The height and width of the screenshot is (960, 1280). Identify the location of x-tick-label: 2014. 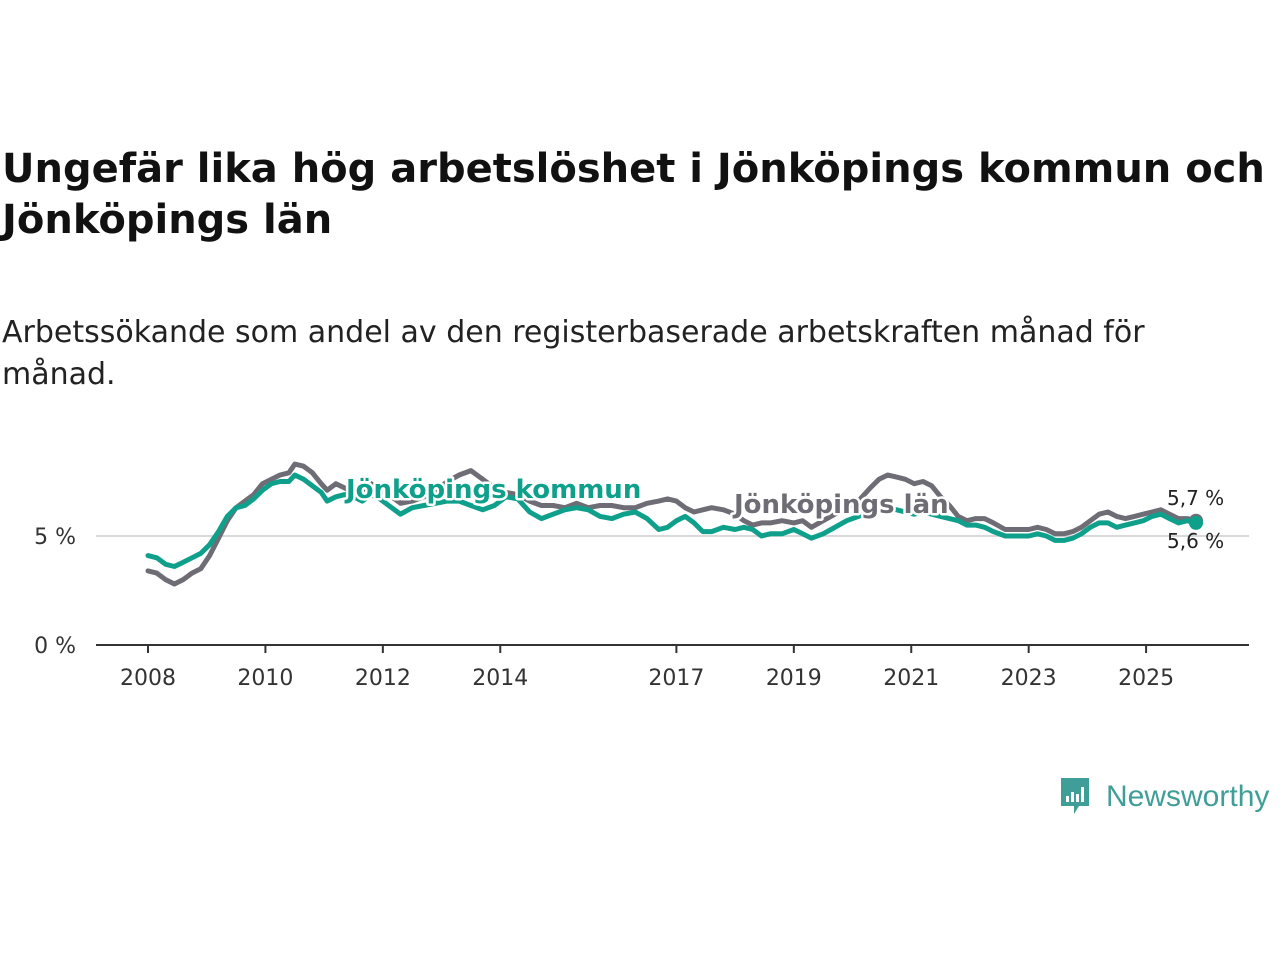
(500, 678).